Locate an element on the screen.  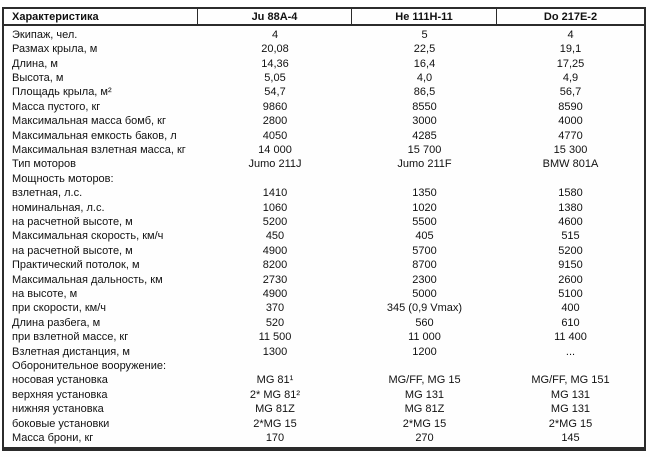
cell-value: 19,1 is located at coordinates (570, 50).